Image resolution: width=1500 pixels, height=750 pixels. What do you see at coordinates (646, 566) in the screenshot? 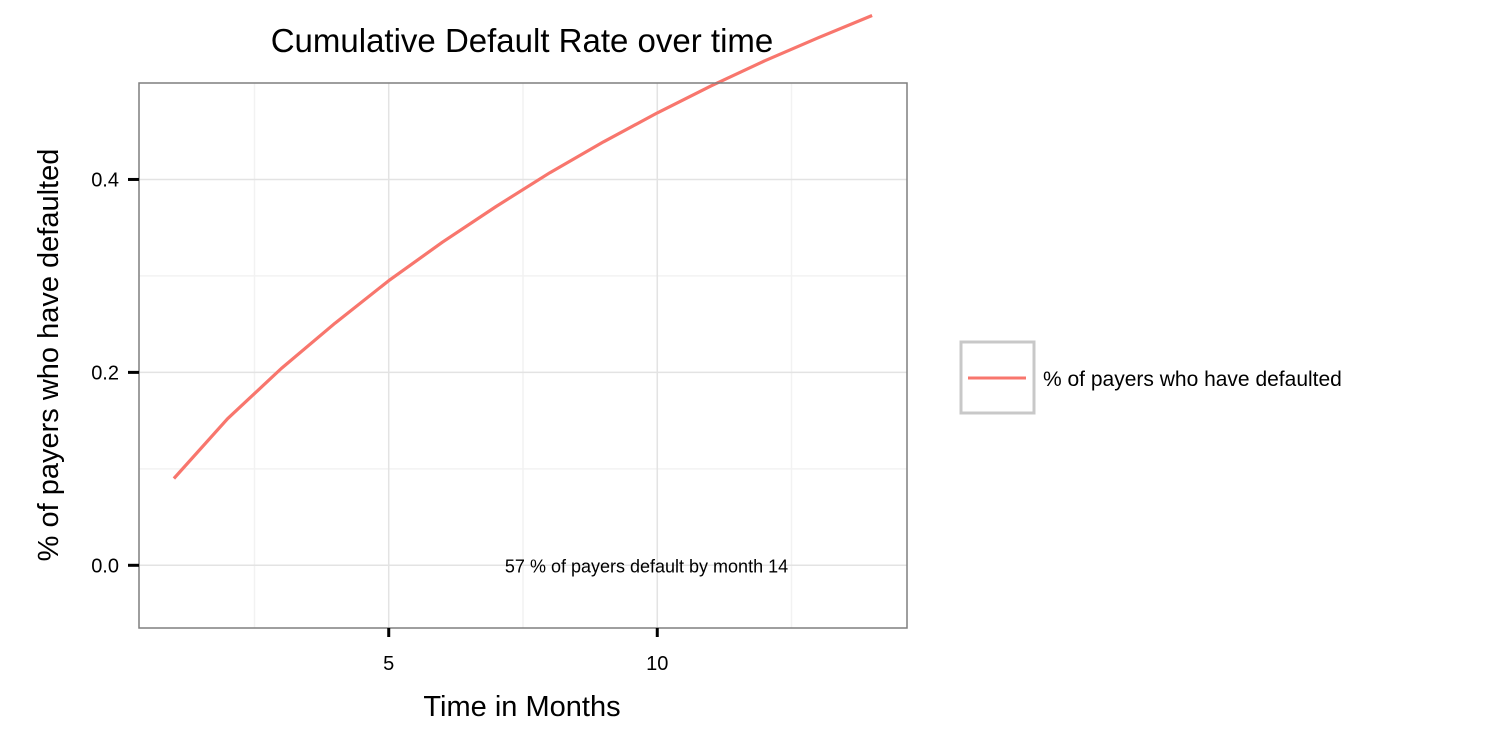
I see `annotation-text: 57 % of payers default by month 14` at bounding box center [646, 566].